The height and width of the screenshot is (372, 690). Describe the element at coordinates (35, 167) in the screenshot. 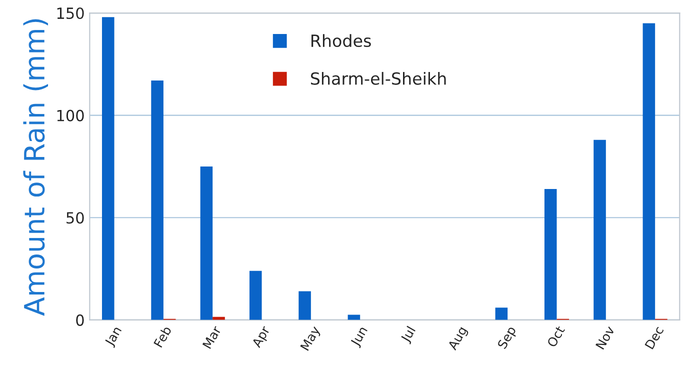

I see `y-axis-title: Amount of Rain (mm)` at that location.